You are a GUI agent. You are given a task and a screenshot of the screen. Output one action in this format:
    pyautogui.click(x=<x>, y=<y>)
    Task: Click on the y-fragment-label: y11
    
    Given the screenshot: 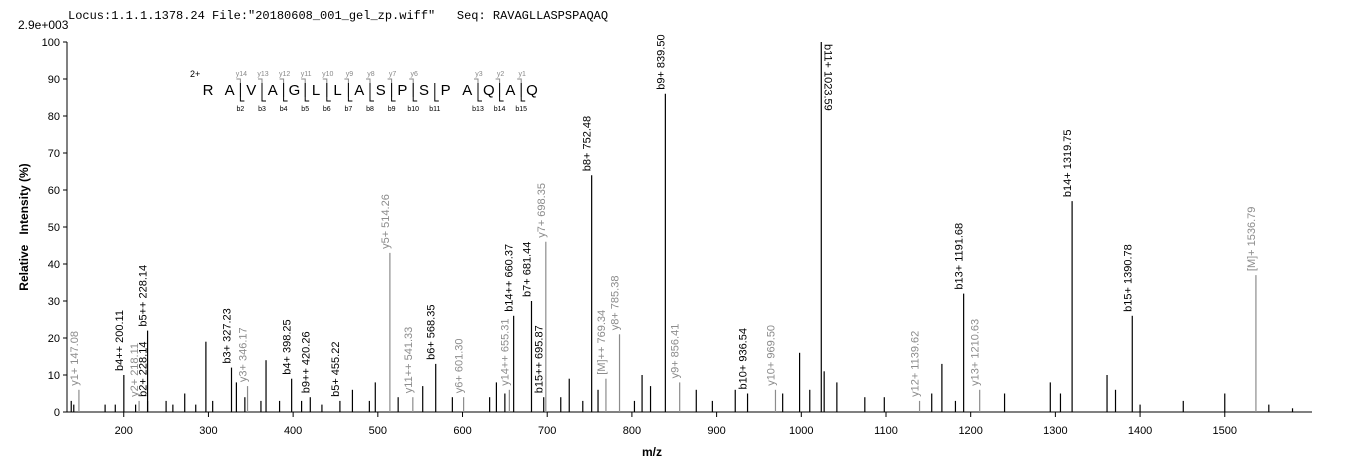 What is the action you would take?
    pyautogui.click(x=306, y=74)
    